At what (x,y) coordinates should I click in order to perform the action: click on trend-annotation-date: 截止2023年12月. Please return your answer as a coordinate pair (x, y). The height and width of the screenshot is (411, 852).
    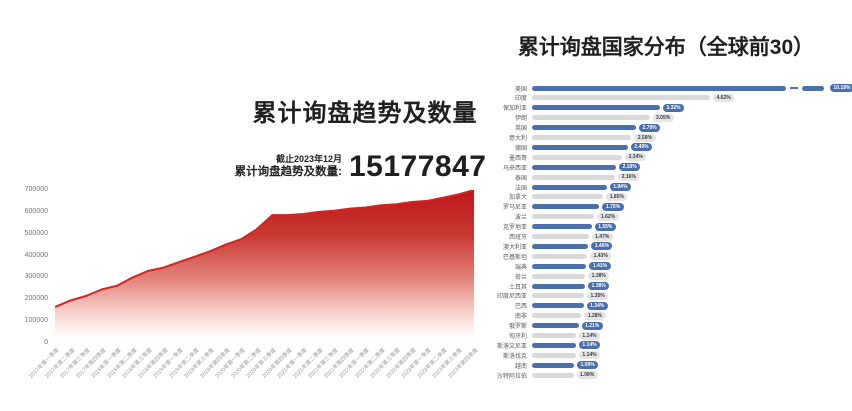
    Looking at the image, I should click on (308, 159).